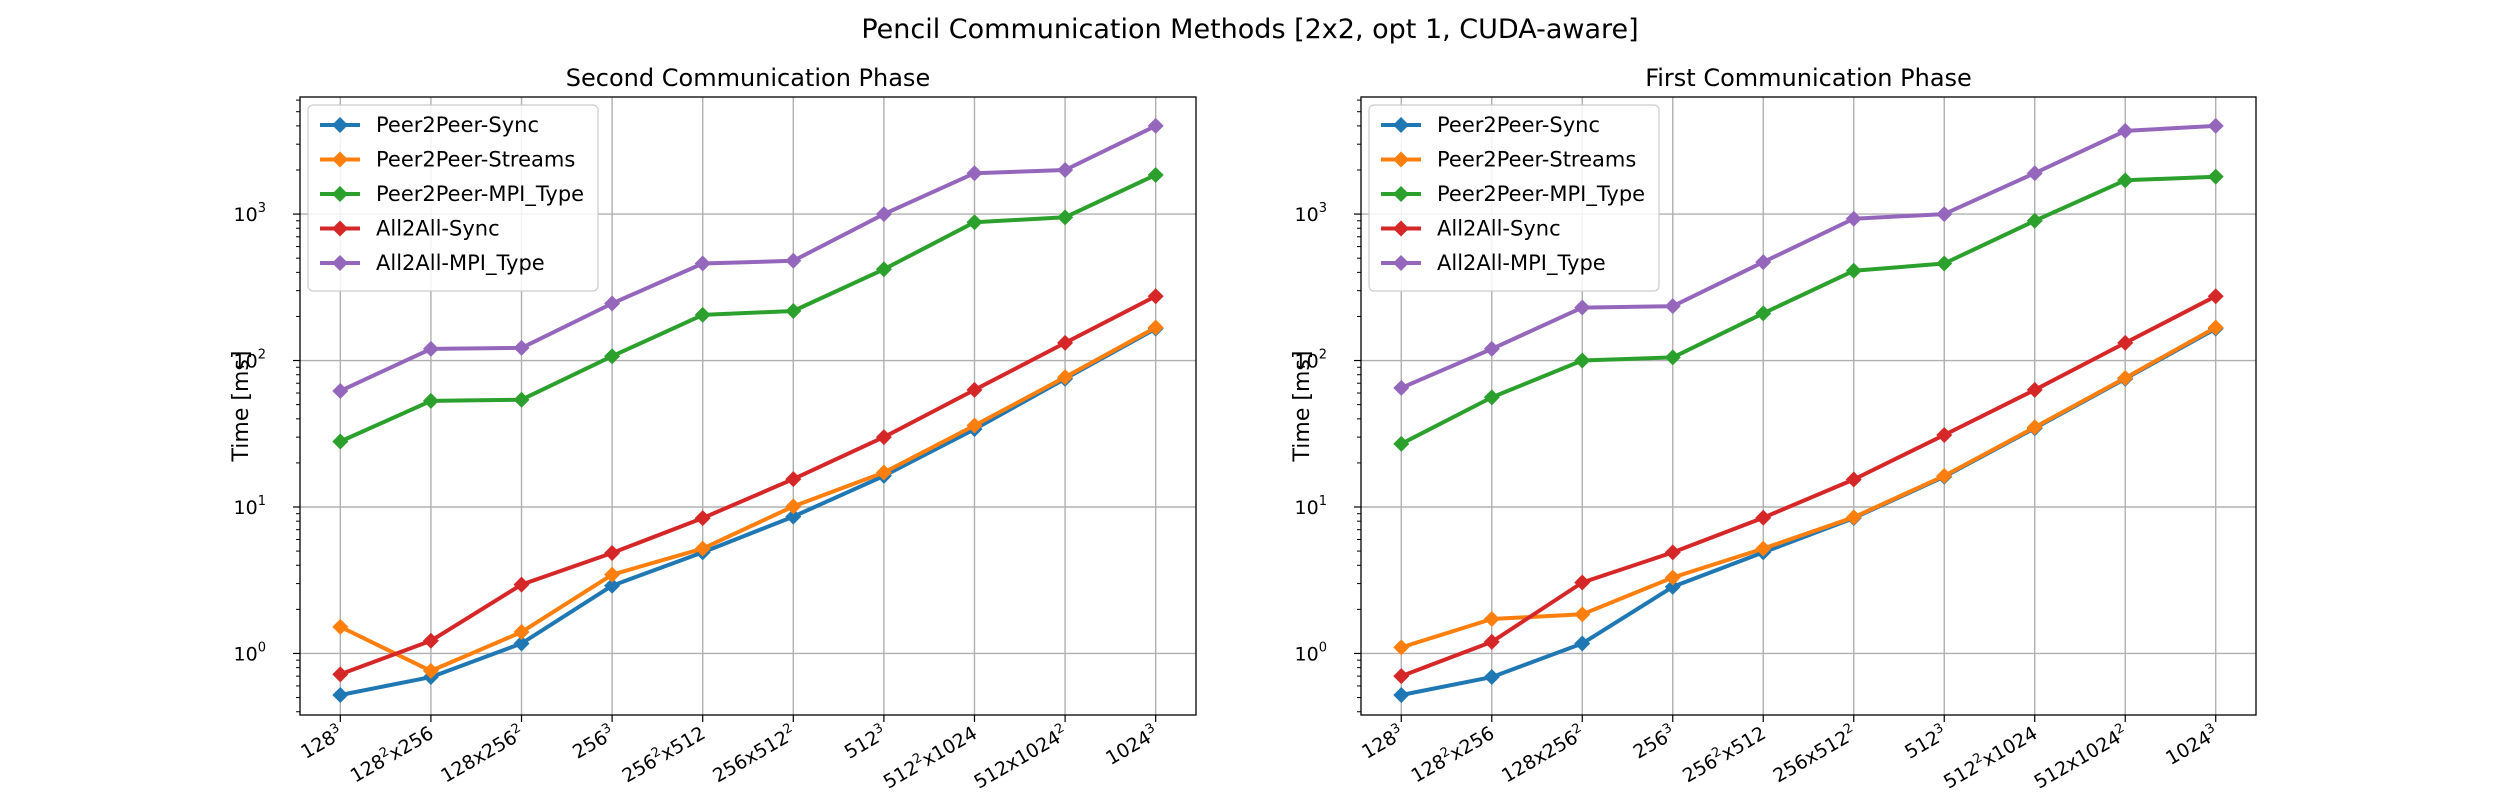 The width and height of the screenshot is (2500, 800). Describe the element at coordinates (1311, 652) in the screenshot. I see `y-tick-label: 10⁰` at that location.